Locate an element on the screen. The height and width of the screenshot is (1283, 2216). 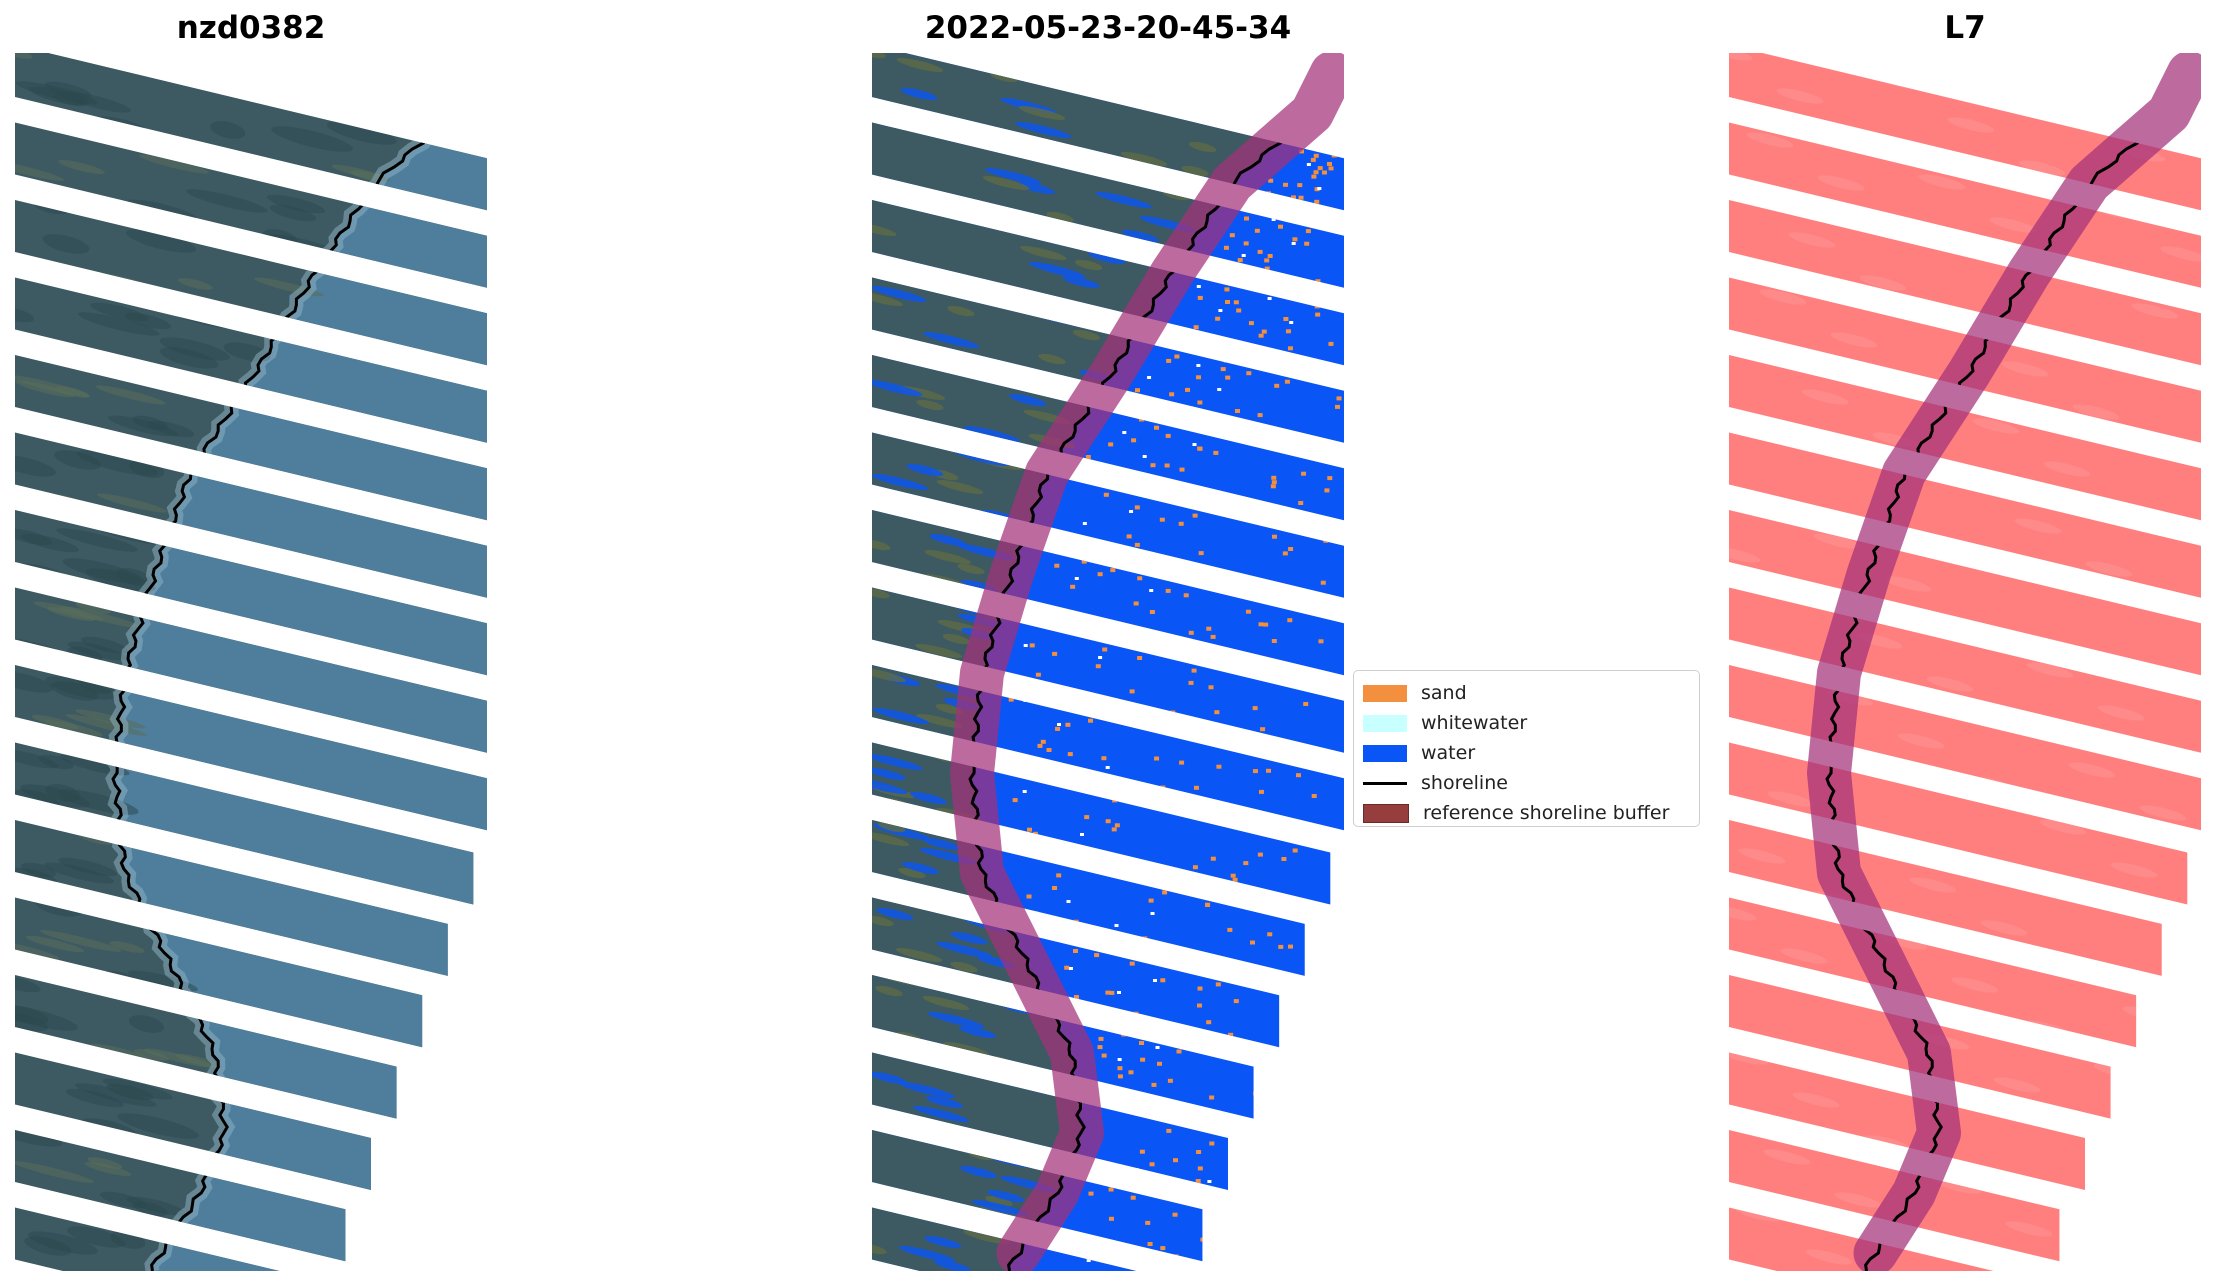
legend-label-reference-buffer: reference shoreline buffer is located at coordinates (1546, 813).